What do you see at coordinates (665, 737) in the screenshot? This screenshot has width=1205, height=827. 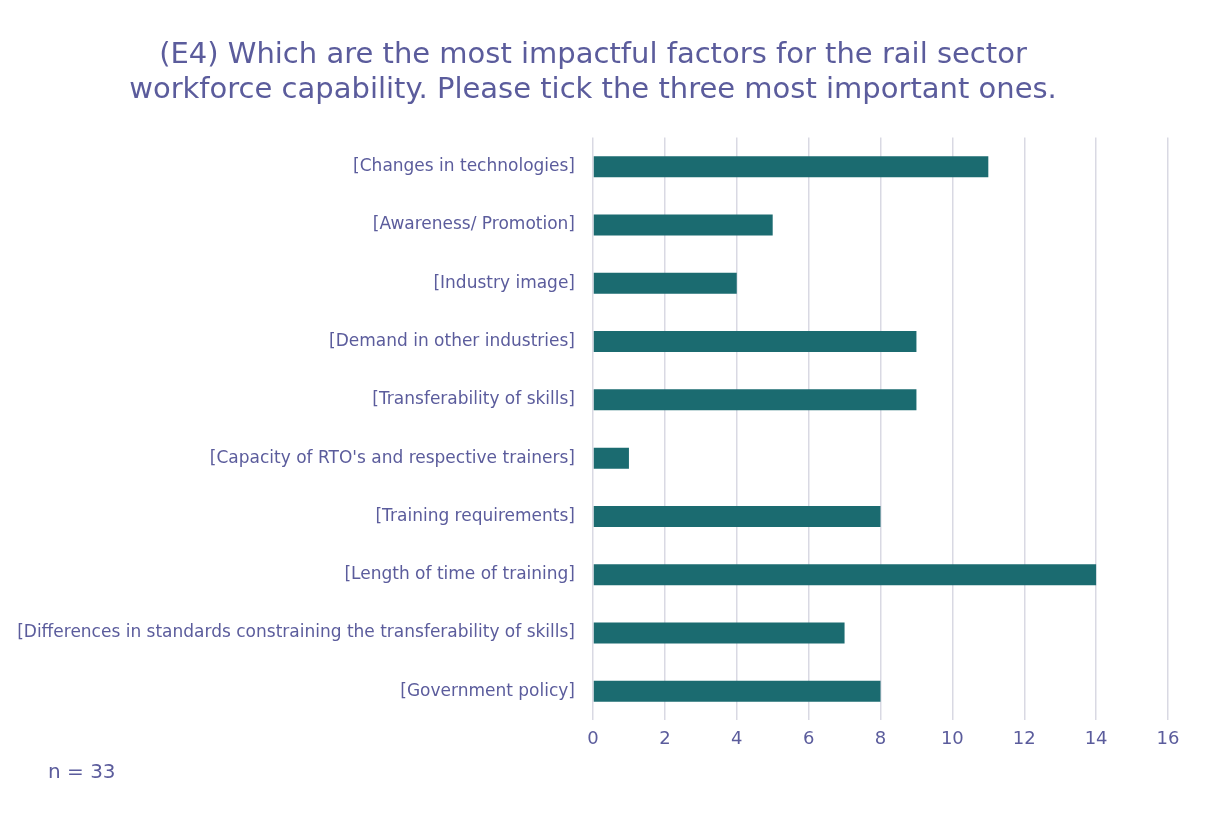 I see `x-tick-label: 2` at bounding box center [665, 737].